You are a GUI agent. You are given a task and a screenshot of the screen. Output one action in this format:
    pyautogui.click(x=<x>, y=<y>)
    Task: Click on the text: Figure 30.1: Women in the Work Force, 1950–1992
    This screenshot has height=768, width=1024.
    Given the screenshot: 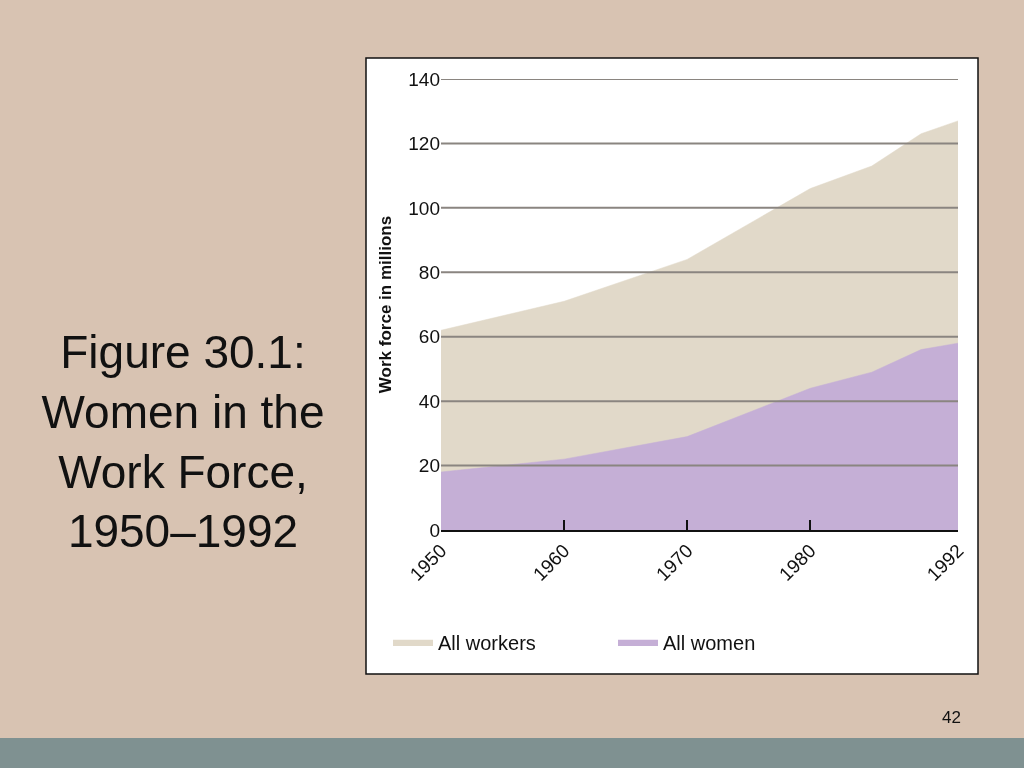 What is the action you would take?
    pyautogui.click(x=183, y=442)
    